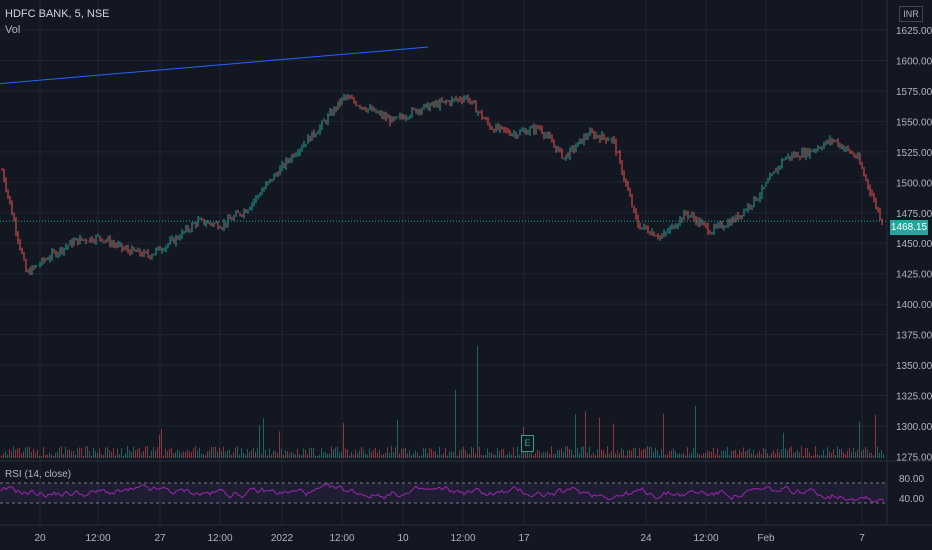  Describe the element at coordinates (57, 14) in the screenshot. I see `symbol-legend: HDFC BANK, 5, NSE` at that location.